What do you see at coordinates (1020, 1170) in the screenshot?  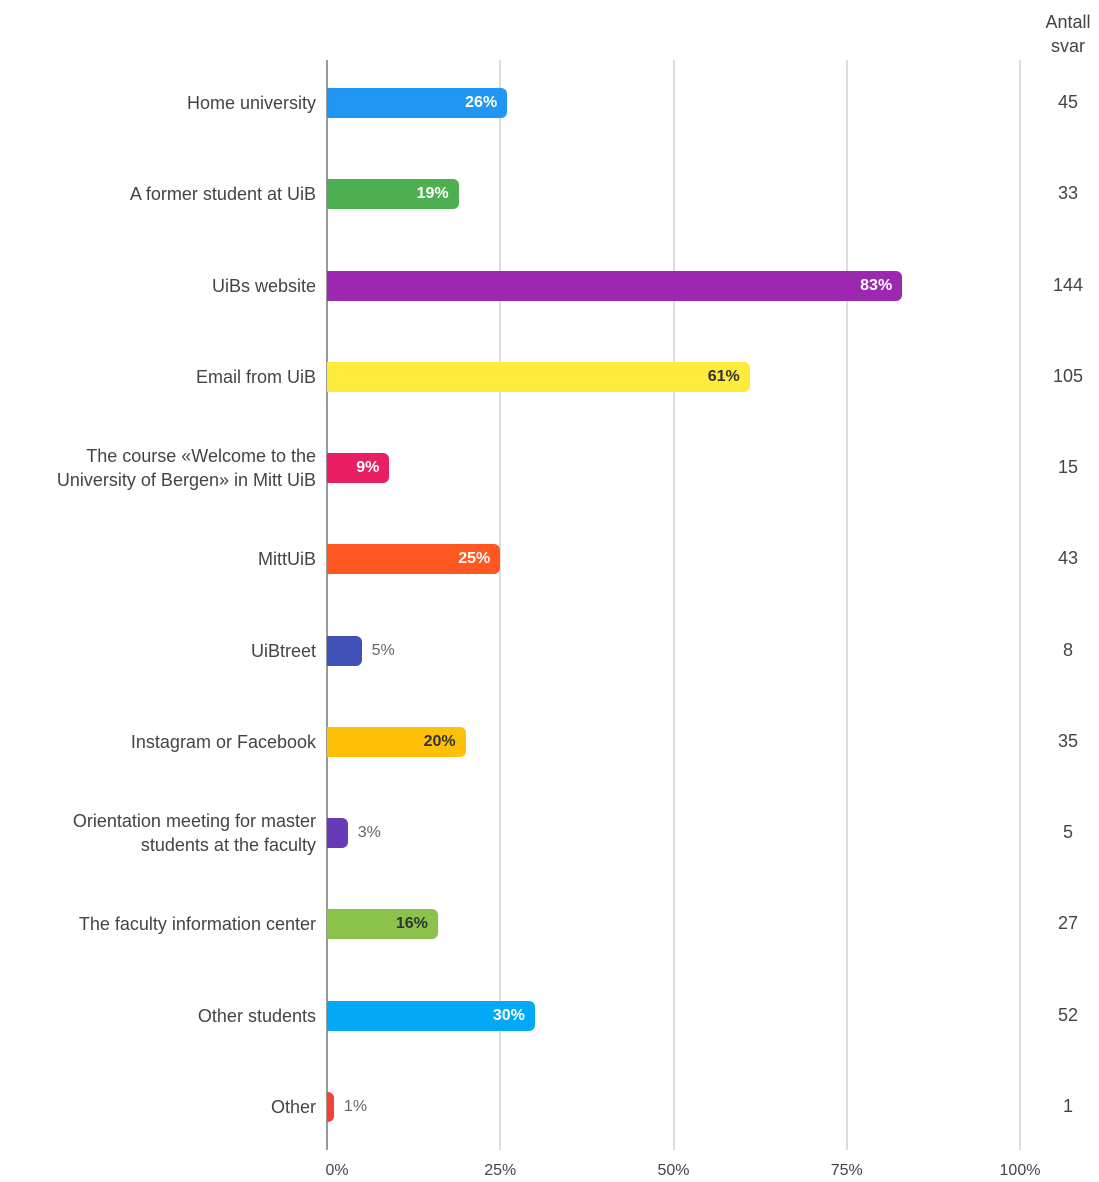 I see `x-tick-label: 100%` at bounding box center [1020, 1170].